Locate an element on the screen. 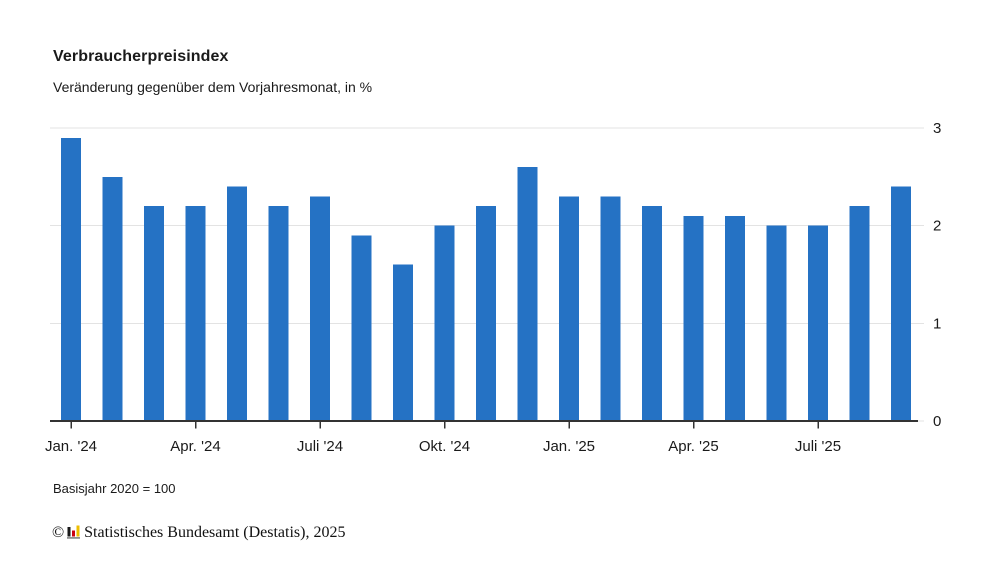 The height and width of the screenshot is (562, 1000). y-axis-label: 2 is located at coordinates (937, 226).